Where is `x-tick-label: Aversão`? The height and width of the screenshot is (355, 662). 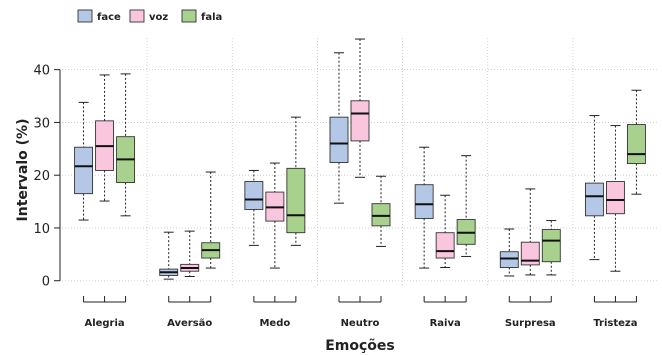 x-tick-label: Aversão is located at coordinates (189, 323).